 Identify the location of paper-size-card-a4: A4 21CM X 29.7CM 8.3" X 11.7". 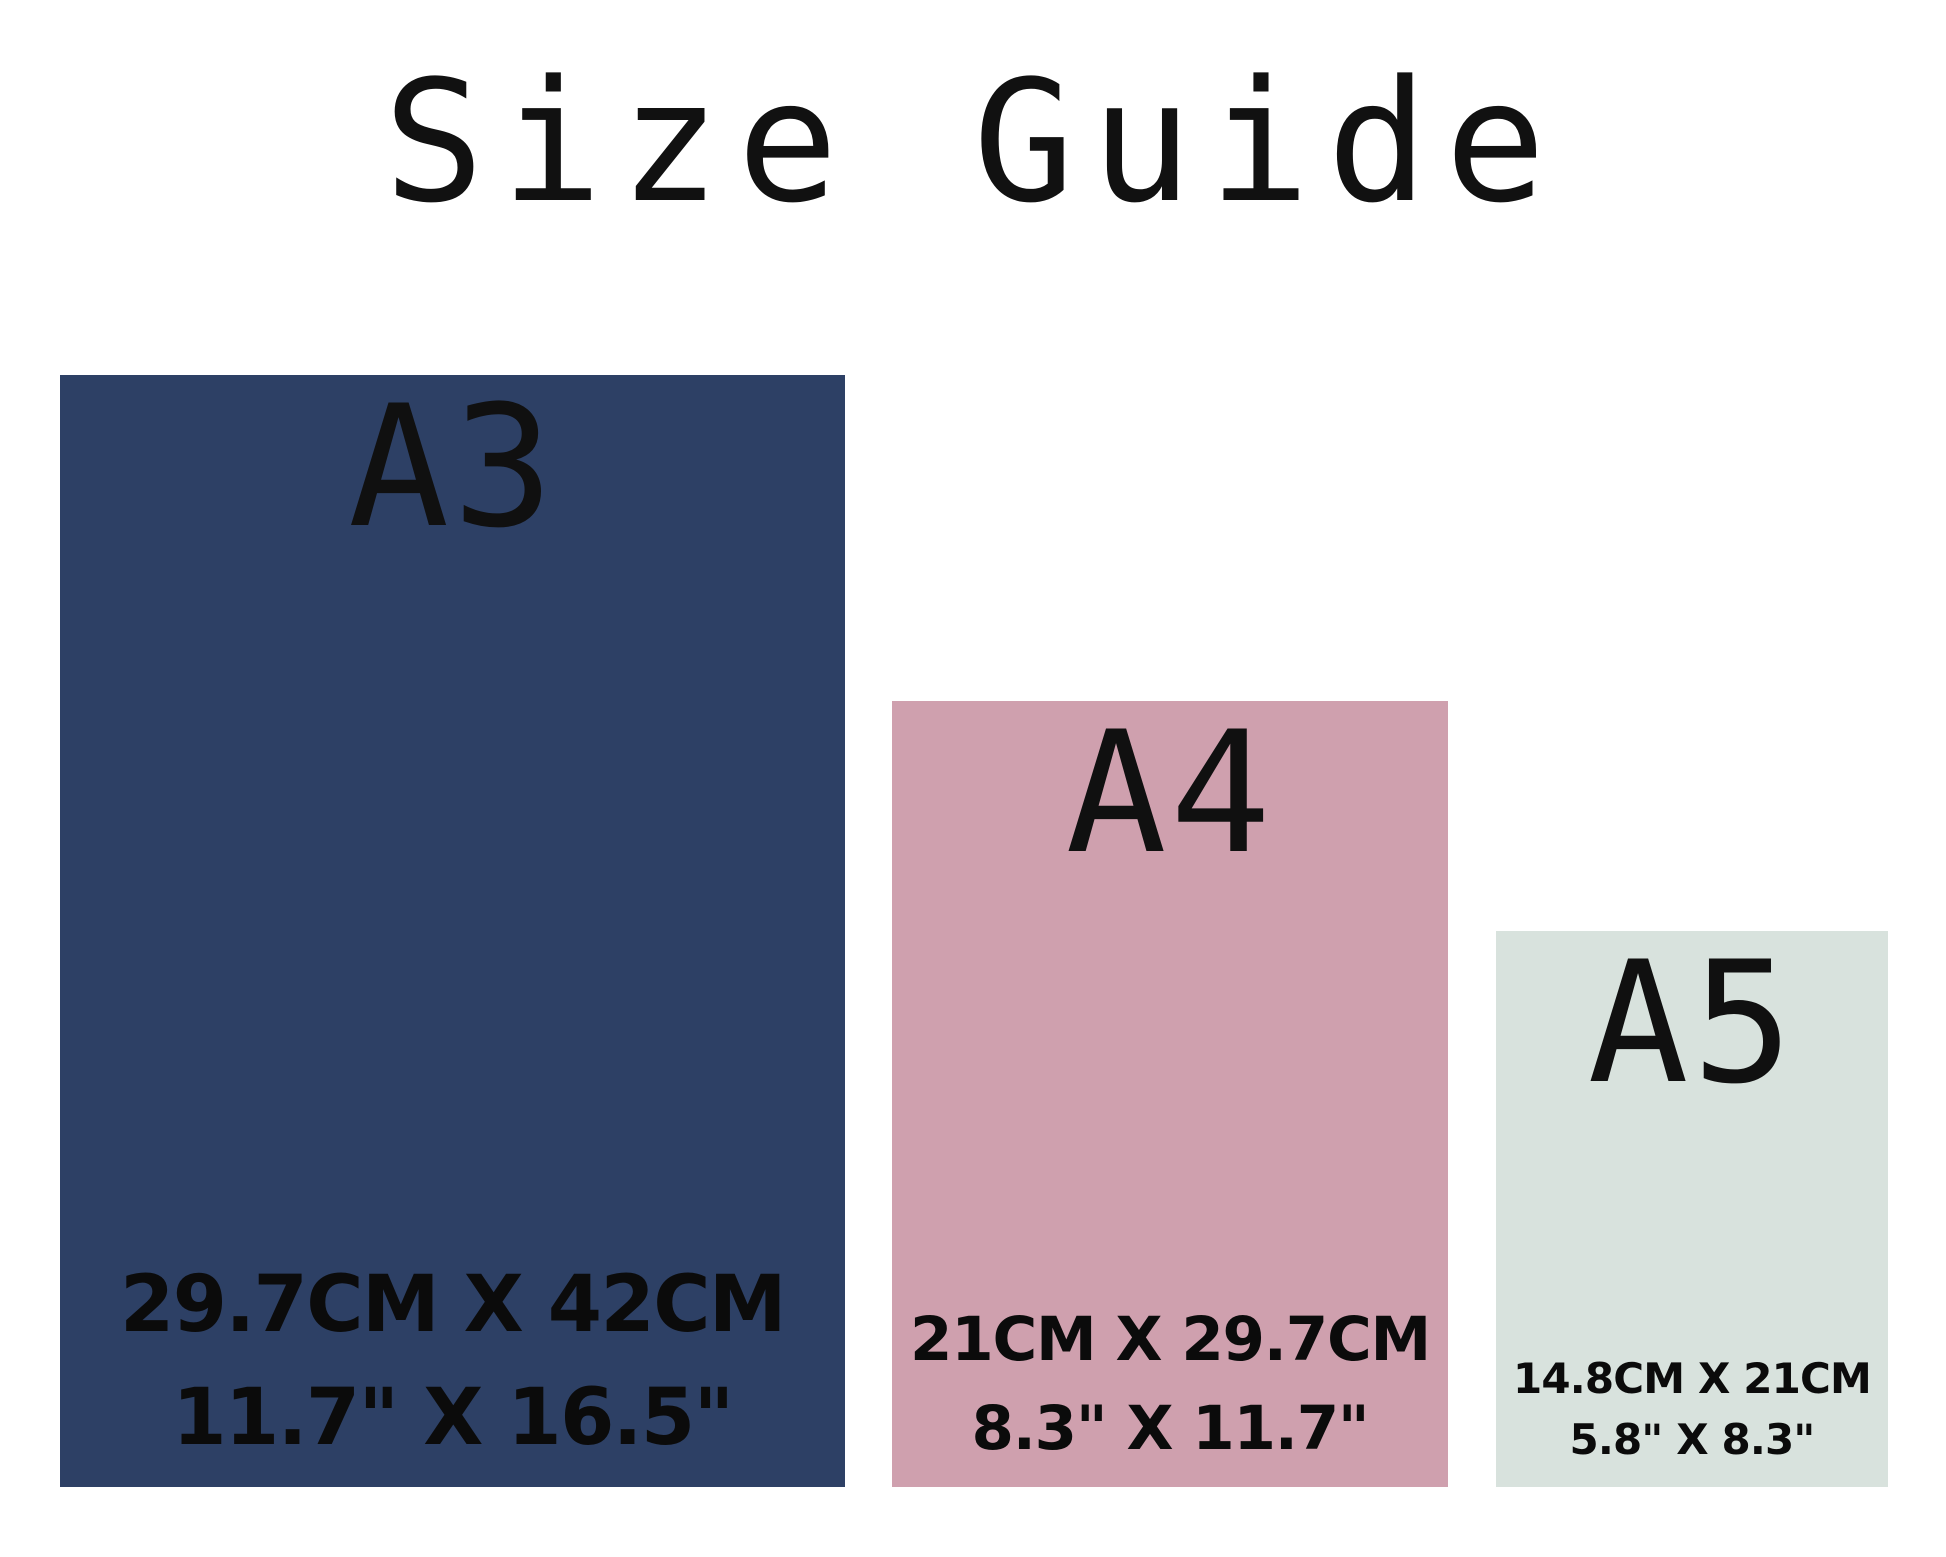
(1170, 1094).